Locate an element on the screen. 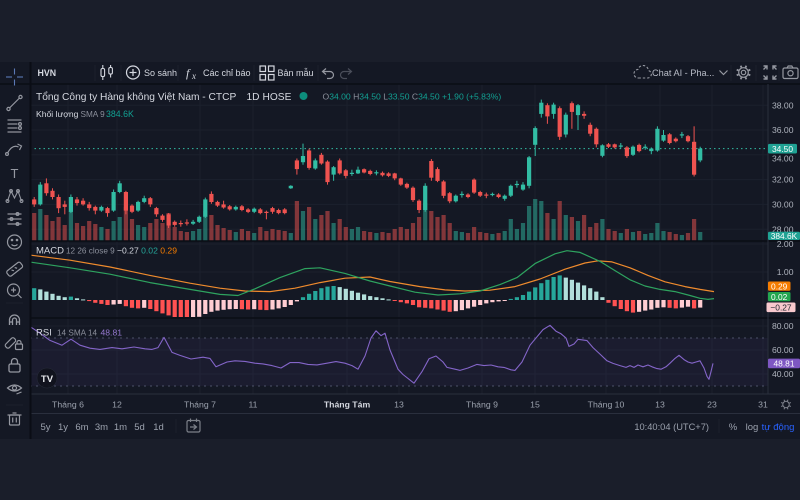 This screenshot has width=800, height=500. svg-text: tự động is located at coordinates (778, 427).